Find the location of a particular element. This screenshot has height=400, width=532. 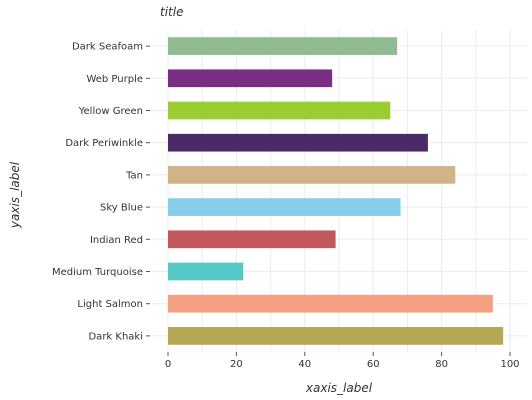

y-tick-label: Light Salmon is located at coordinates (110, 304).